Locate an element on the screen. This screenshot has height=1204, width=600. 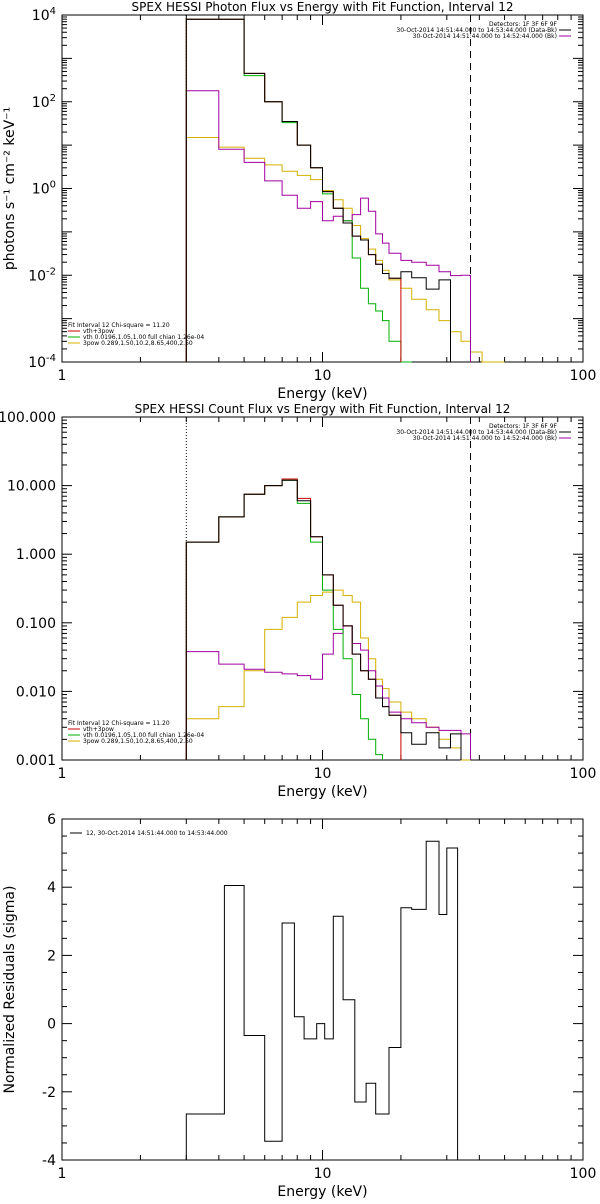
y-tick-label: 1.000 is located at coordinates (36, 555).